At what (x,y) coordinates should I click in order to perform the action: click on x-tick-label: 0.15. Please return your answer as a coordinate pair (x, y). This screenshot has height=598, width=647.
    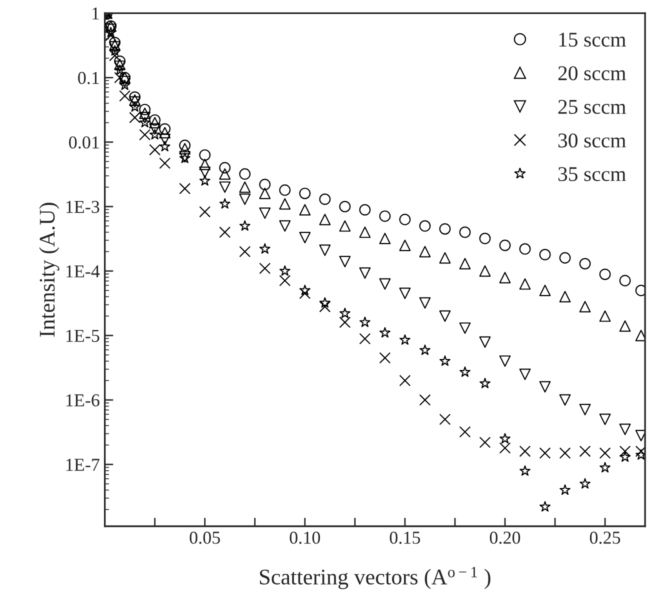
    Looking at the image, I should click on (405, 538).